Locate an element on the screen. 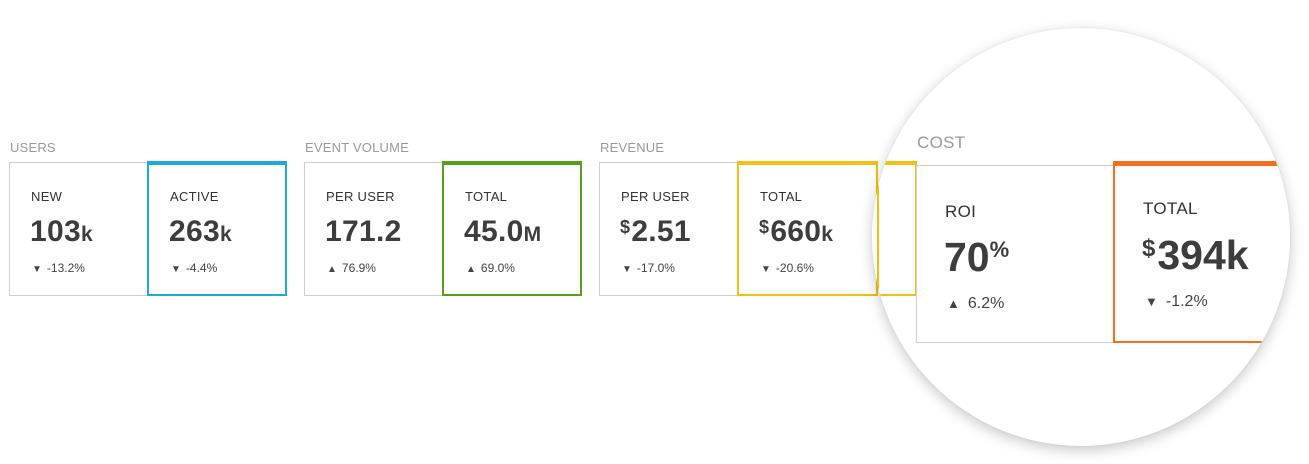  metric-card-revenue-per-user: PER USER $2.51 ▼ -17.0% is located at coordinates (669, 229).